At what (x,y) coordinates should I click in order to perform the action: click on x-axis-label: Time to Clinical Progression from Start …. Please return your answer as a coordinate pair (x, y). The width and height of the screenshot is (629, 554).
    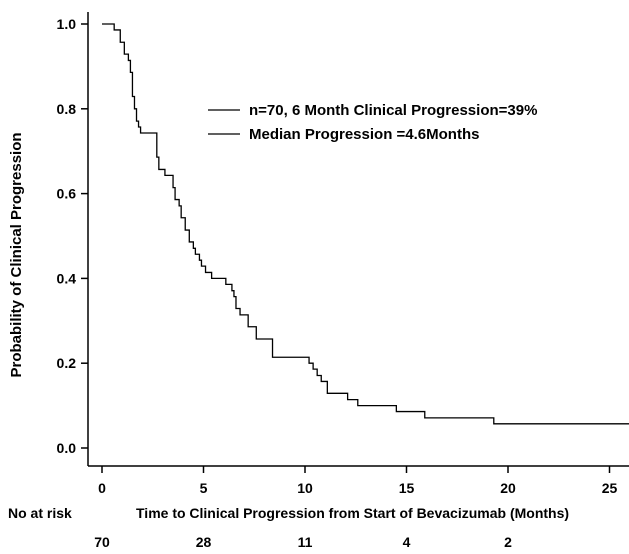
    Looking at the image, I should click on (352, 513).